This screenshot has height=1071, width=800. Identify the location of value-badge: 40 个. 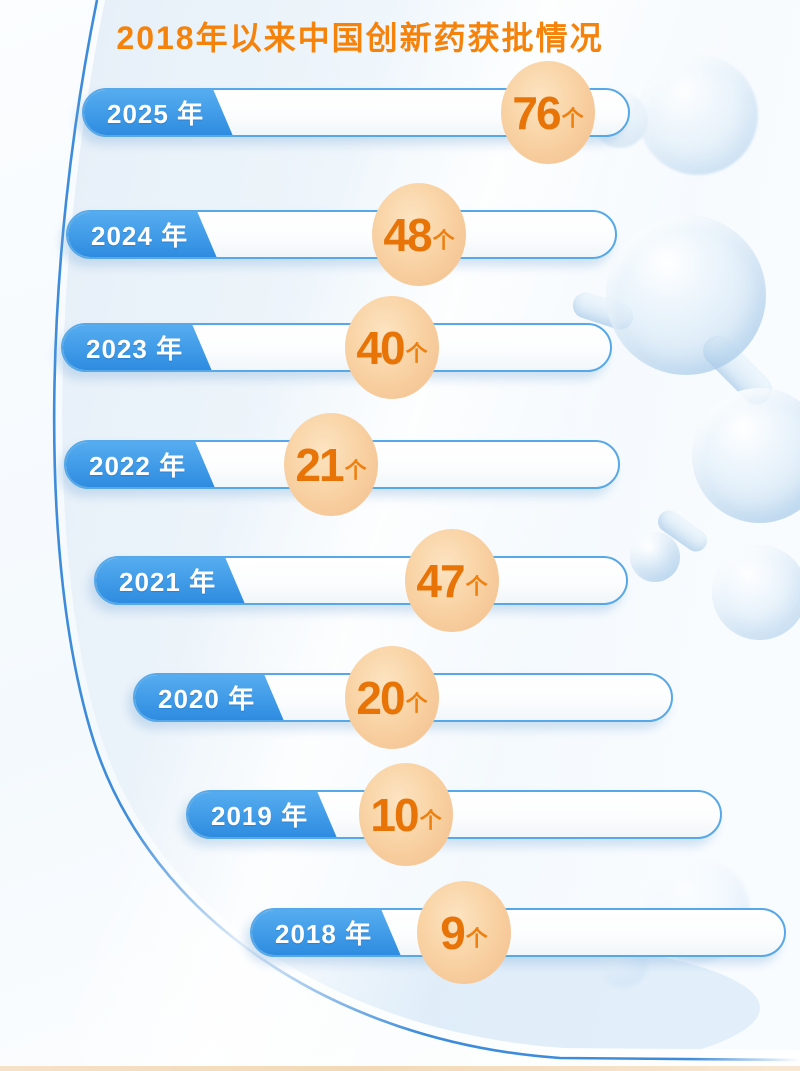
(392, 347).